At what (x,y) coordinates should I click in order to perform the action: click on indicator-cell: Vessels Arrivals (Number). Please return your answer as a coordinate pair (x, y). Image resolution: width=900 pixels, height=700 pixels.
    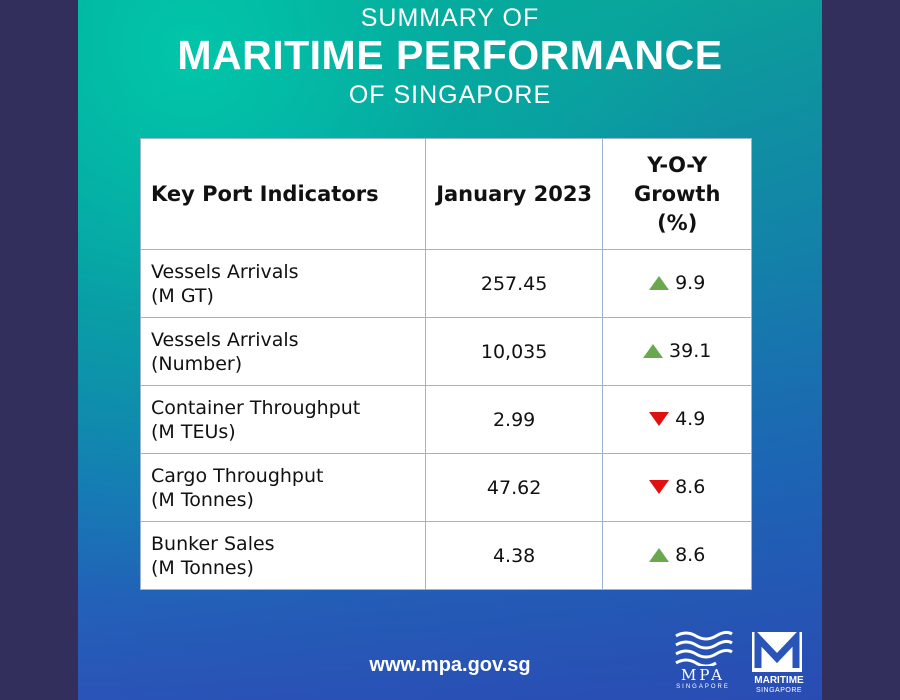
    Looking at the image, I should click on (283, 351).